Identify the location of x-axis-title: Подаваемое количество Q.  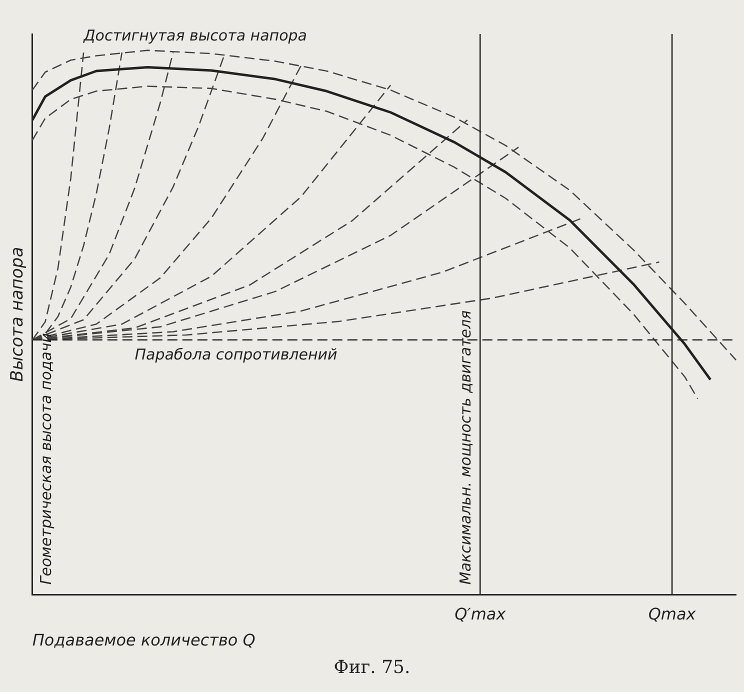
(144, 640).